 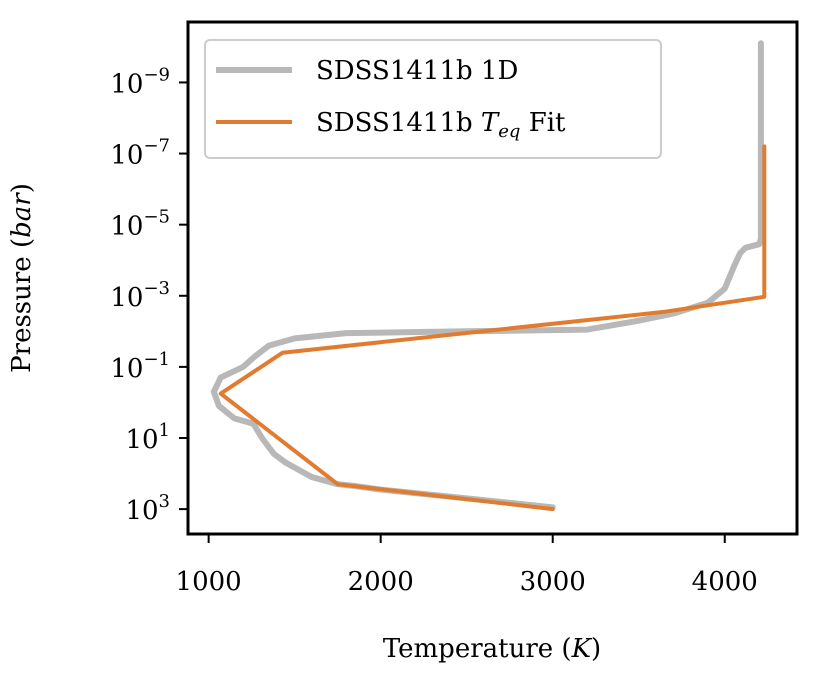 I want to click on x-tick-label: 1000, so click(x=209, y=582).